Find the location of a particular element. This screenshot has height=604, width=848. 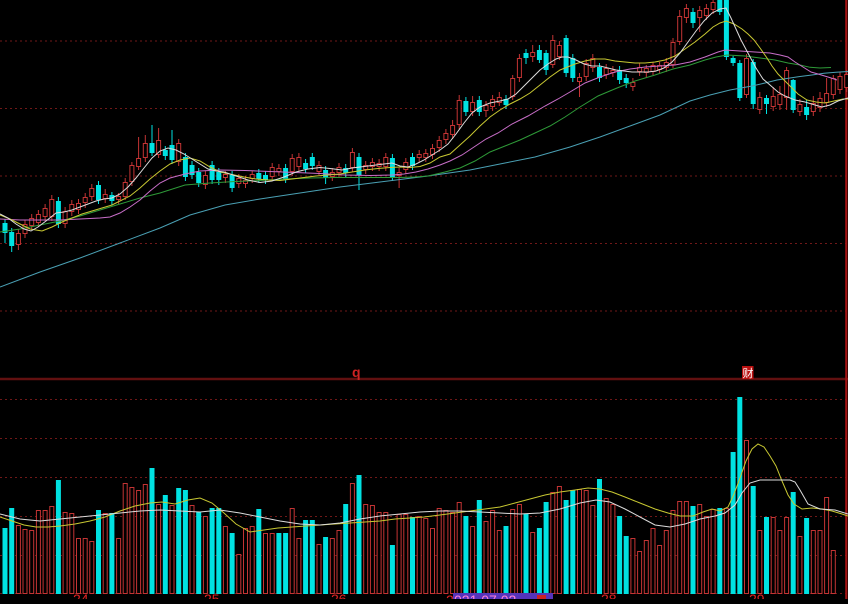

svg-text: 29 is located at coordinates (757, 595).